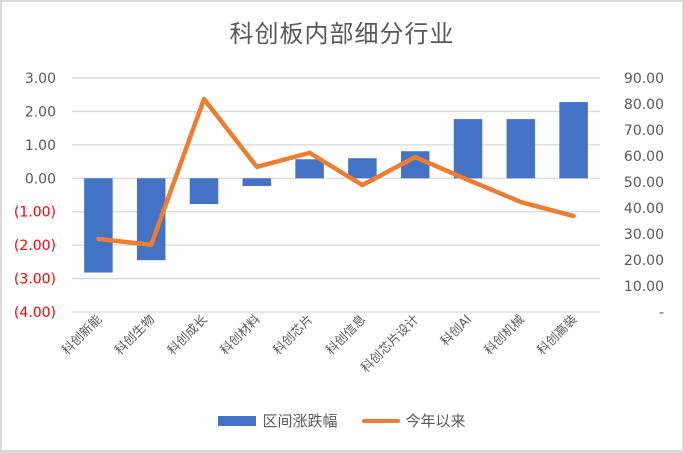 This screenshot has height=454, width=684. Describe the element at coordinates (300, 421) in the screenshot. I see `legend-label-bar: 区间涨跌幅` at that location.